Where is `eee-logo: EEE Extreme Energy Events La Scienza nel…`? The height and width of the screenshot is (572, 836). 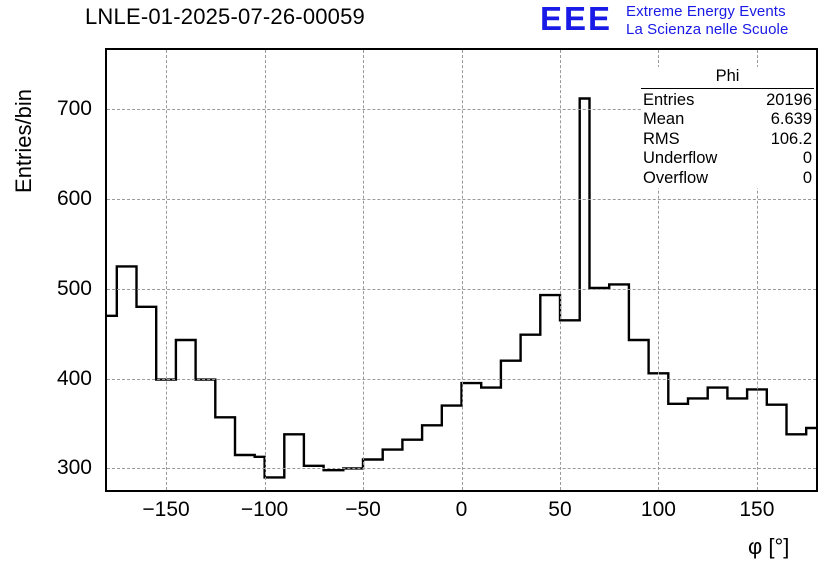
eee-logo: EEE Extreme Energy Events La Scienza nel… is located at coordinates (686, 21).